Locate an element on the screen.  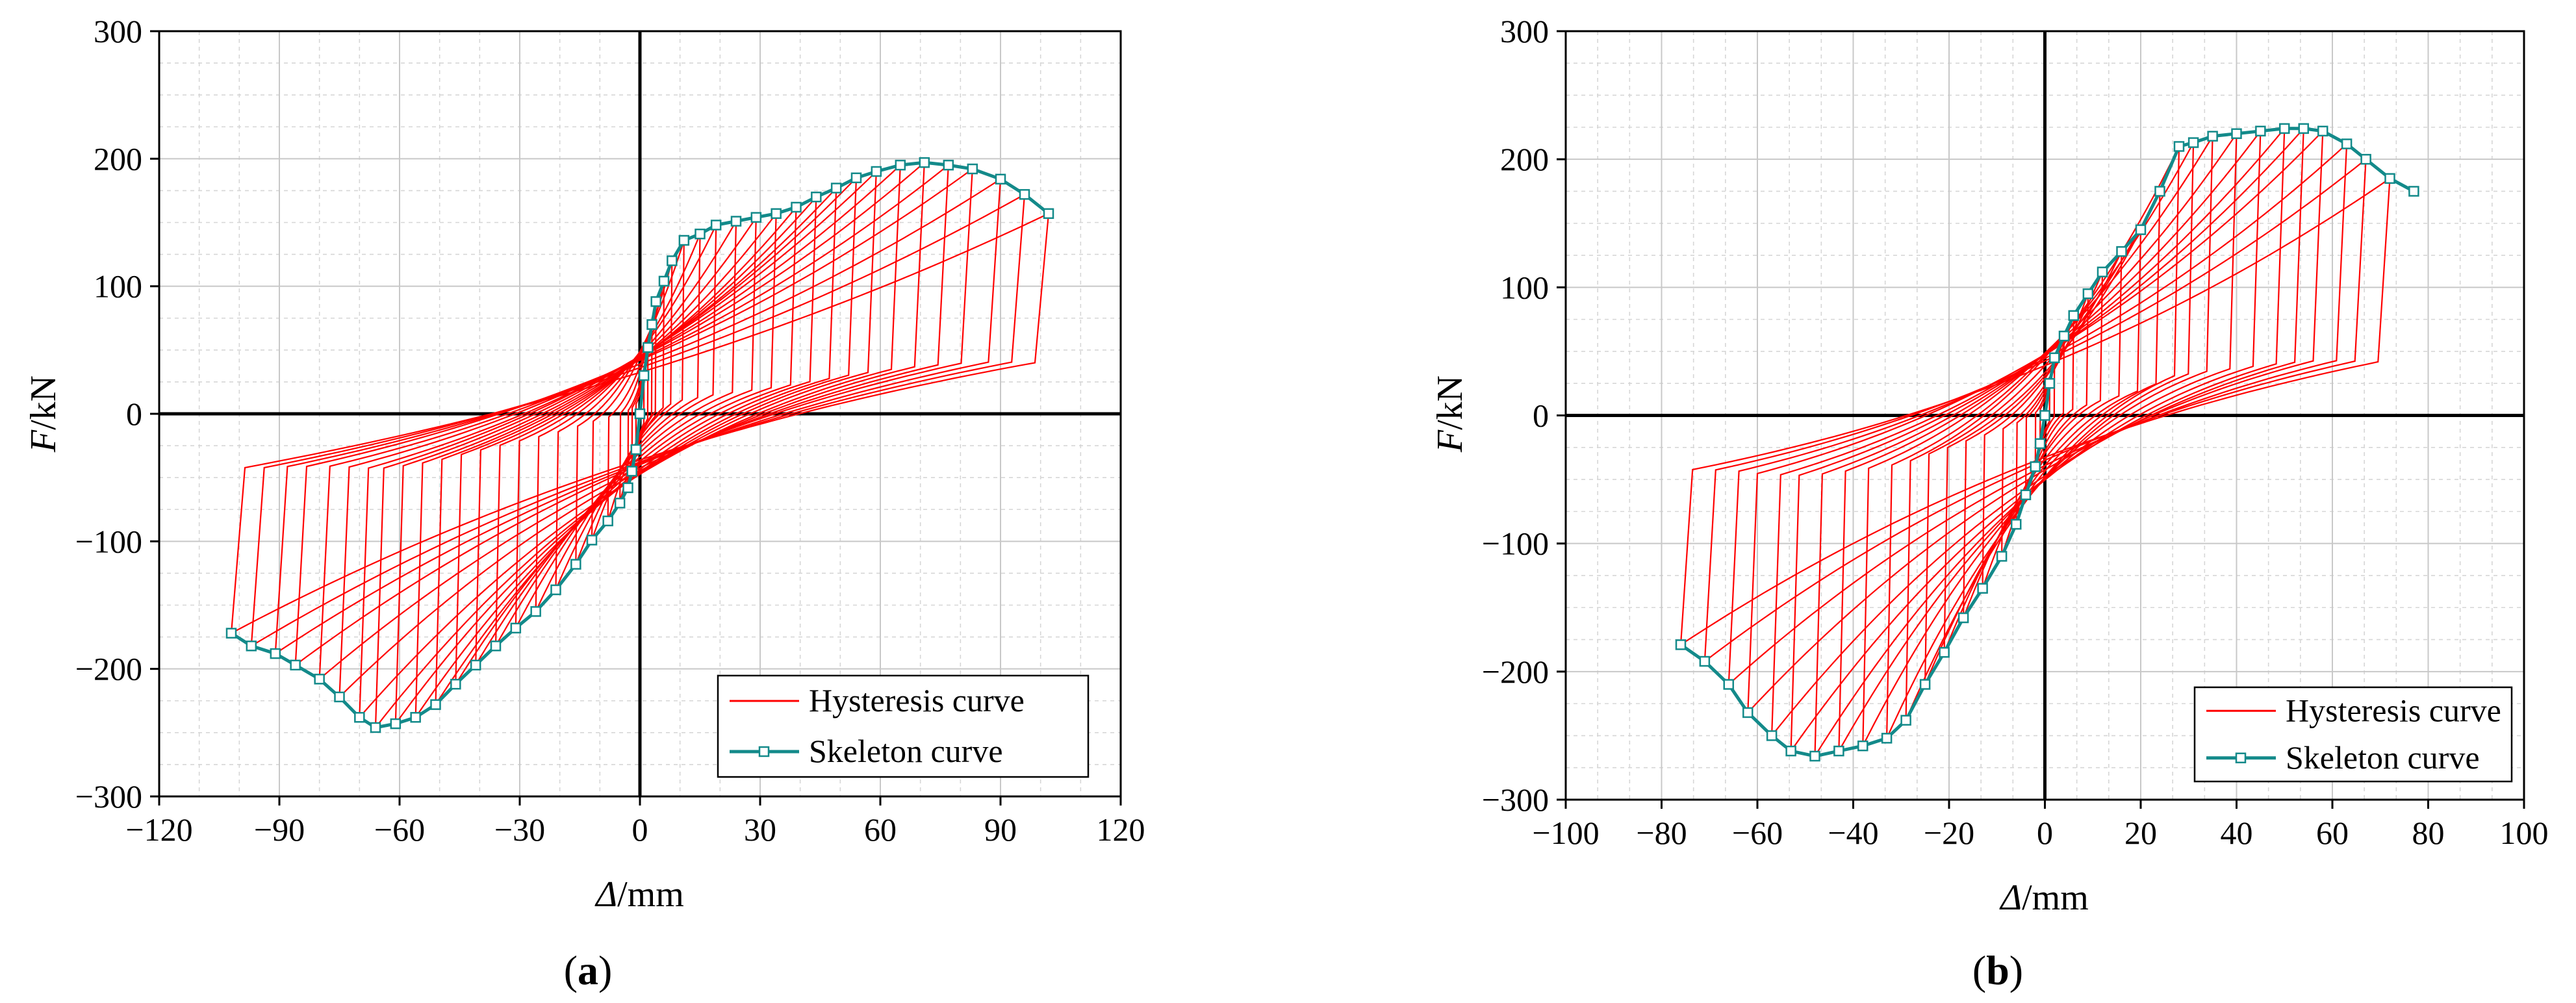
x-tick-label: 30 is located at coordinates (760, 829).